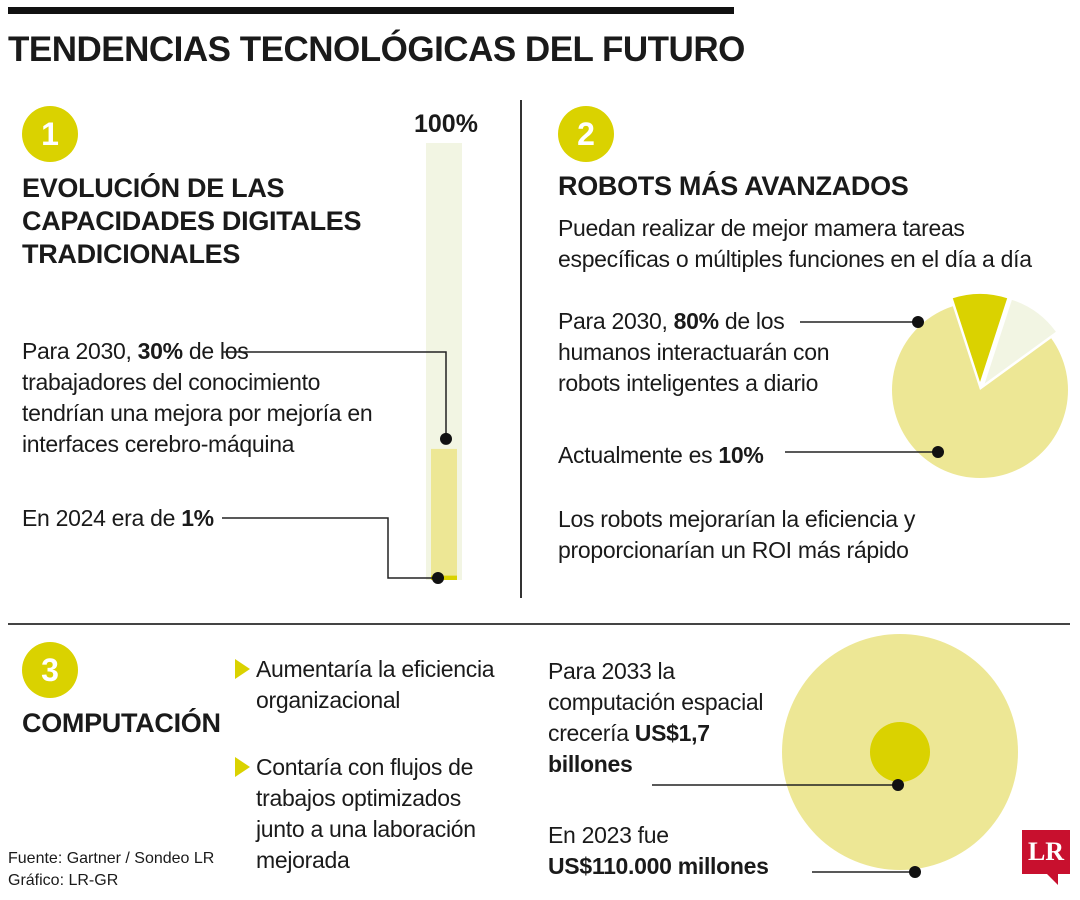 The height and width of the screenshot is (900, 1080). I want to click on bullet-line: mejorada, so click(303, 860).